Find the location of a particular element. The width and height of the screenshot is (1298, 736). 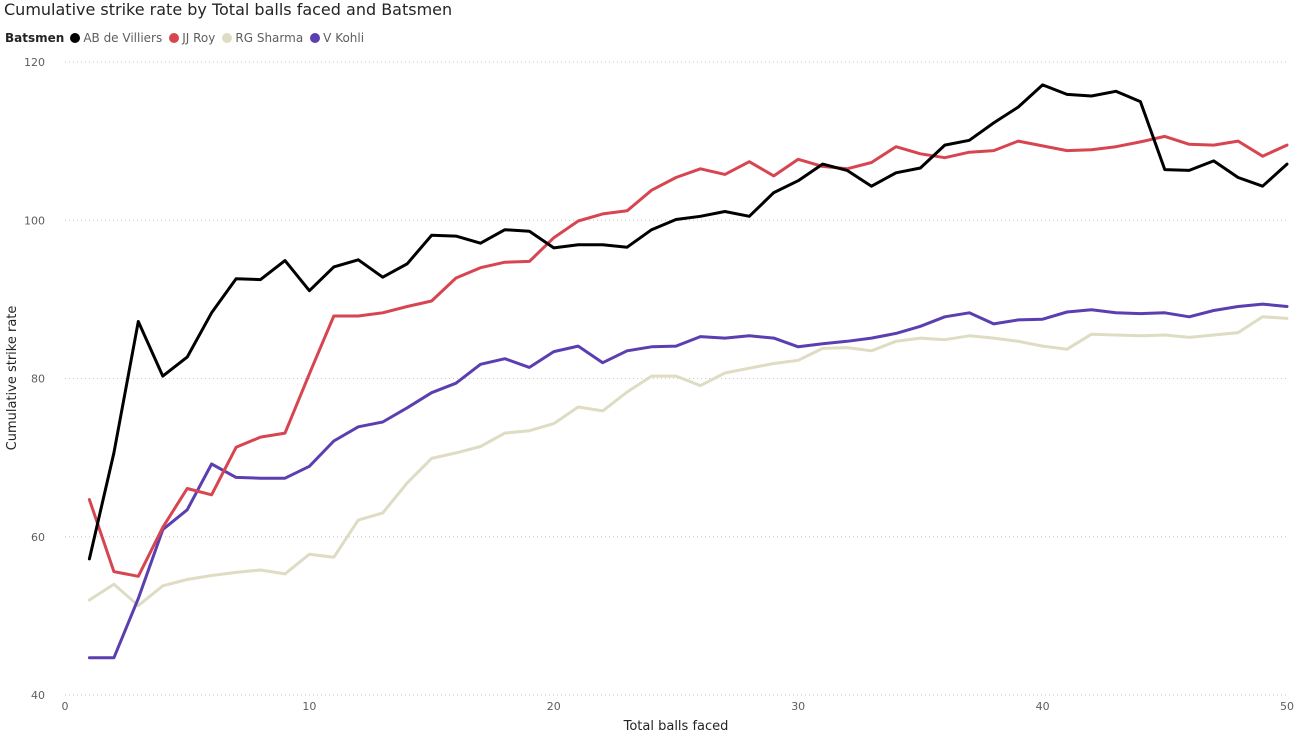

x-tick-label: 0 is located at coordinates (65, 706).